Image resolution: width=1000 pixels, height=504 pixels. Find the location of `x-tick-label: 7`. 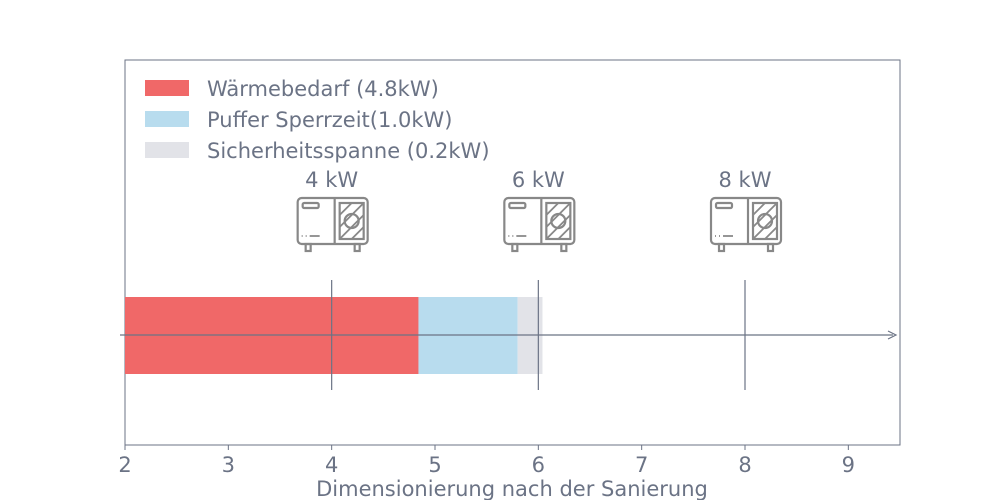

x-tick-label: 7 is located at coordinates (641, 465).